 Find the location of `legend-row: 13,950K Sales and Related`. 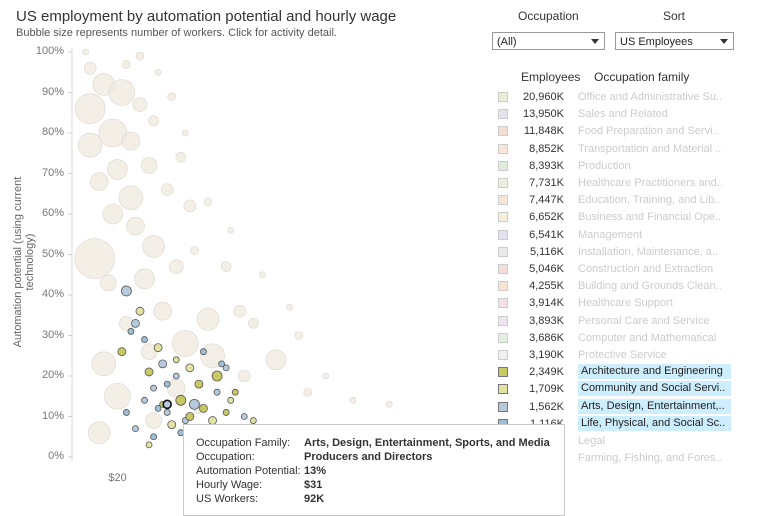

legend-row: 13,950K Sales and Related is located at coordinates (610, 114).